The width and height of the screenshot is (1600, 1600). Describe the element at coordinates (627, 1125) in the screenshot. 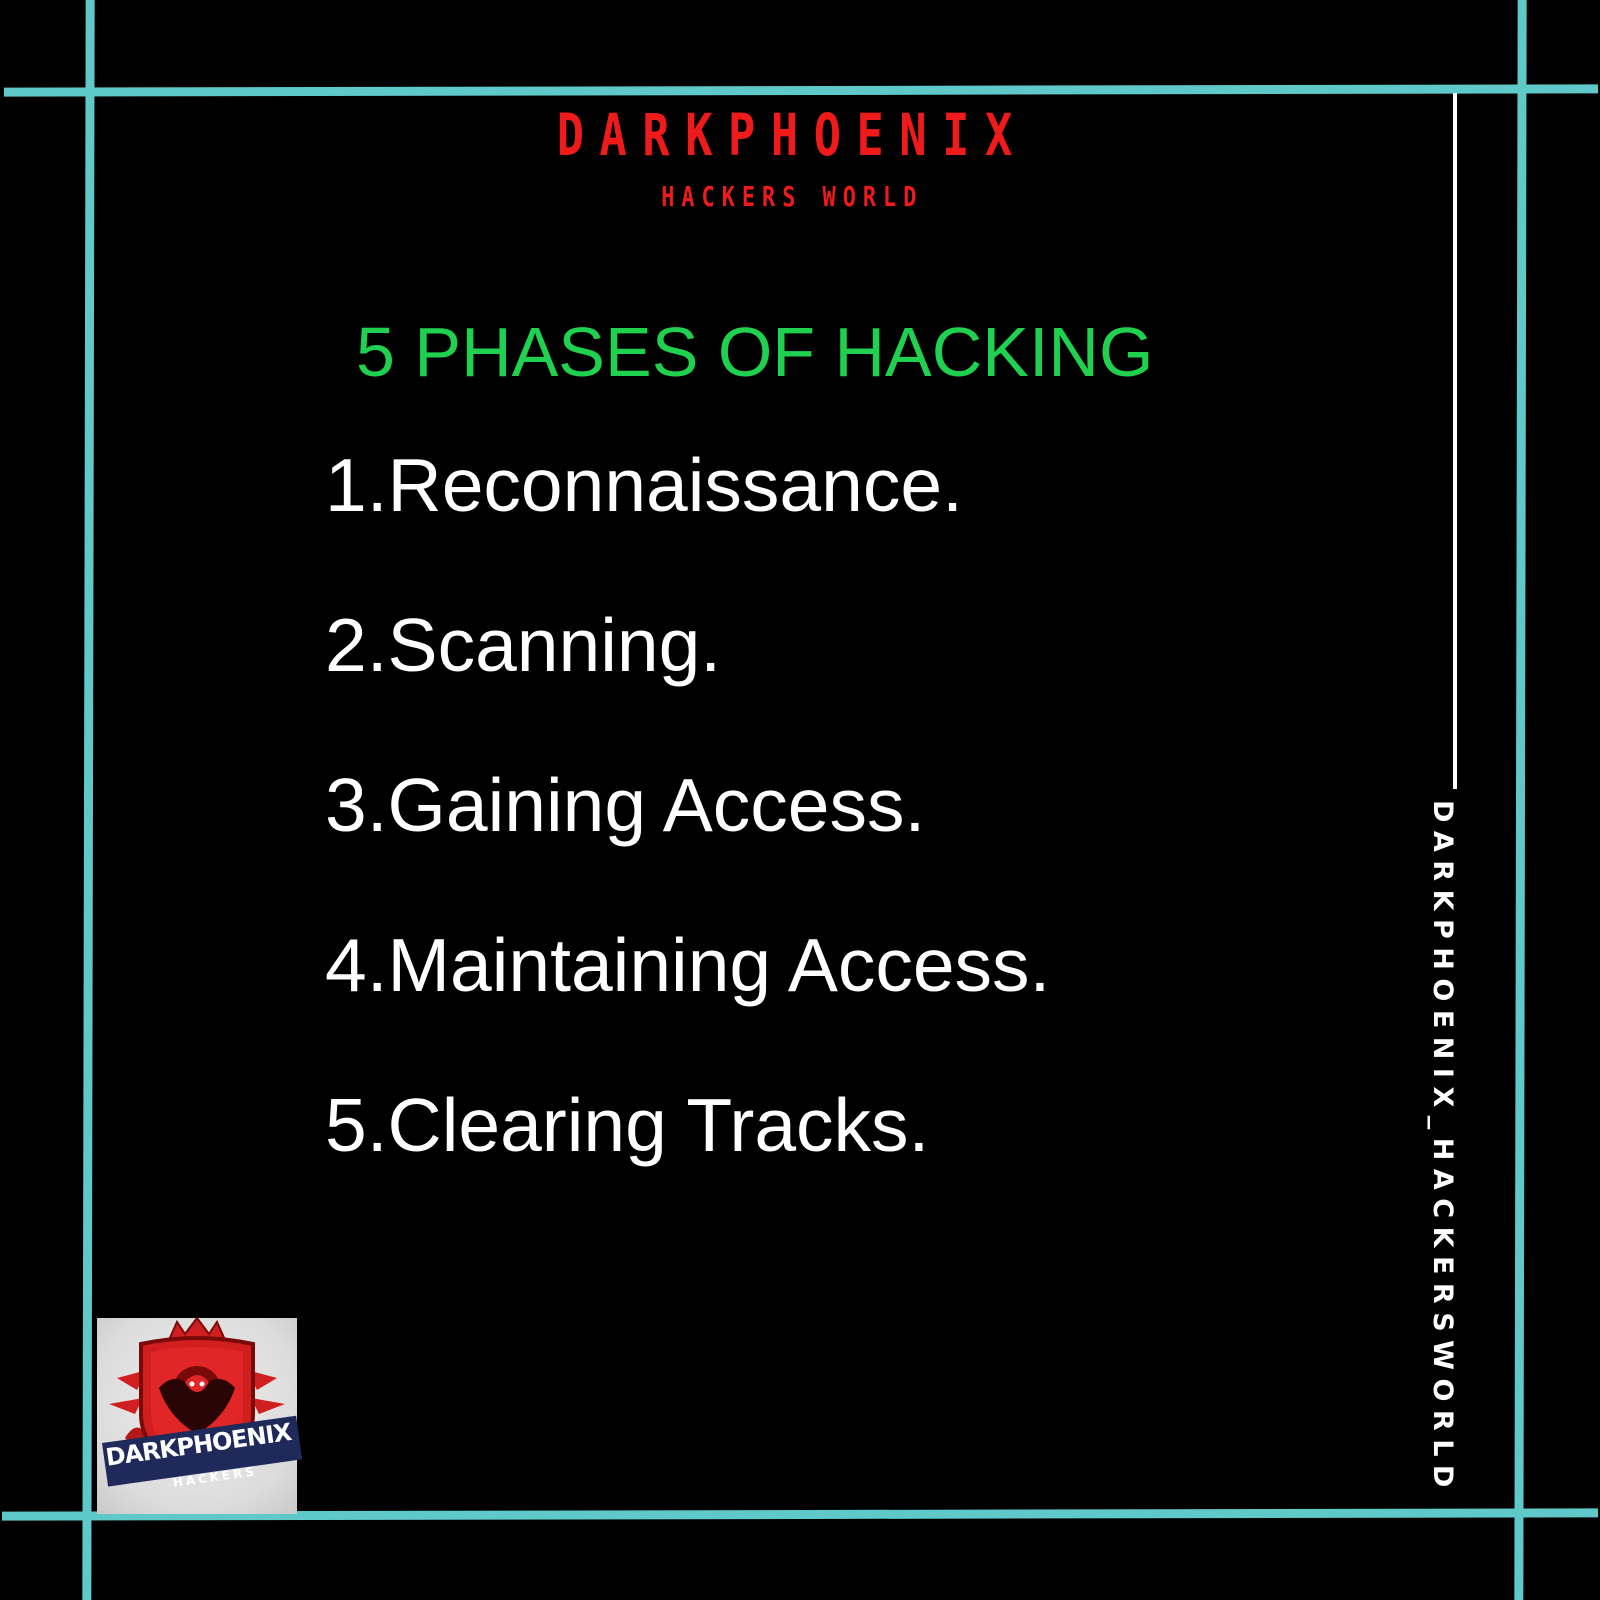

I see `phase-item: 5.Clearing Tracks.` at that location.